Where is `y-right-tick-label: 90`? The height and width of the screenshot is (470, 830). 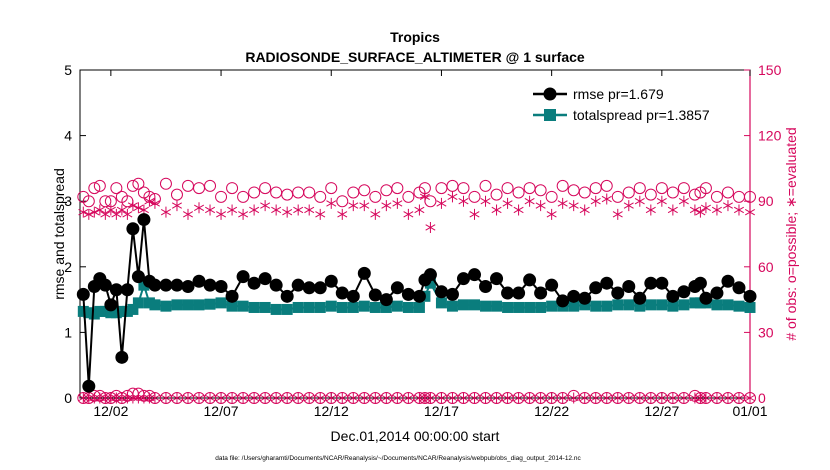 y-right-tick-label: 90 is located at coordinates (766, 201).